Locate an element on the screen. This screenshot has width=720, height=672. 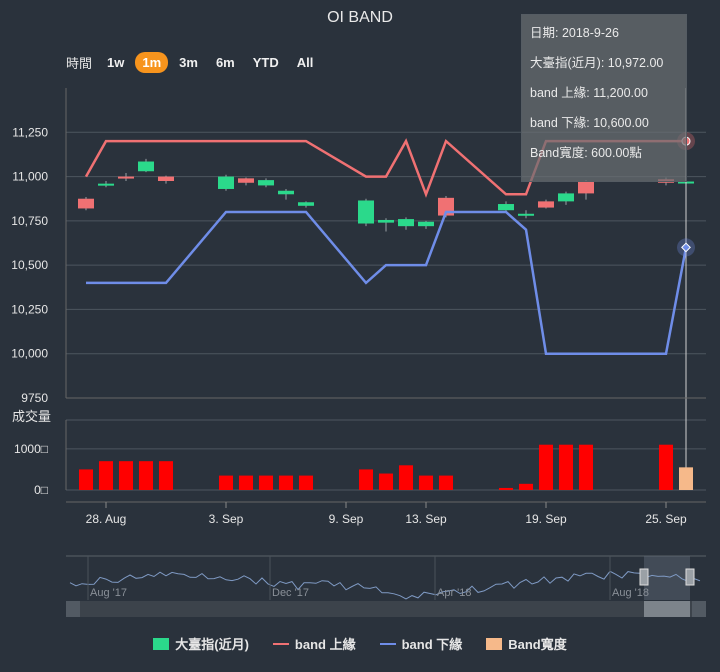
range-button-1w: 1w is located at coordinates (116, 62).